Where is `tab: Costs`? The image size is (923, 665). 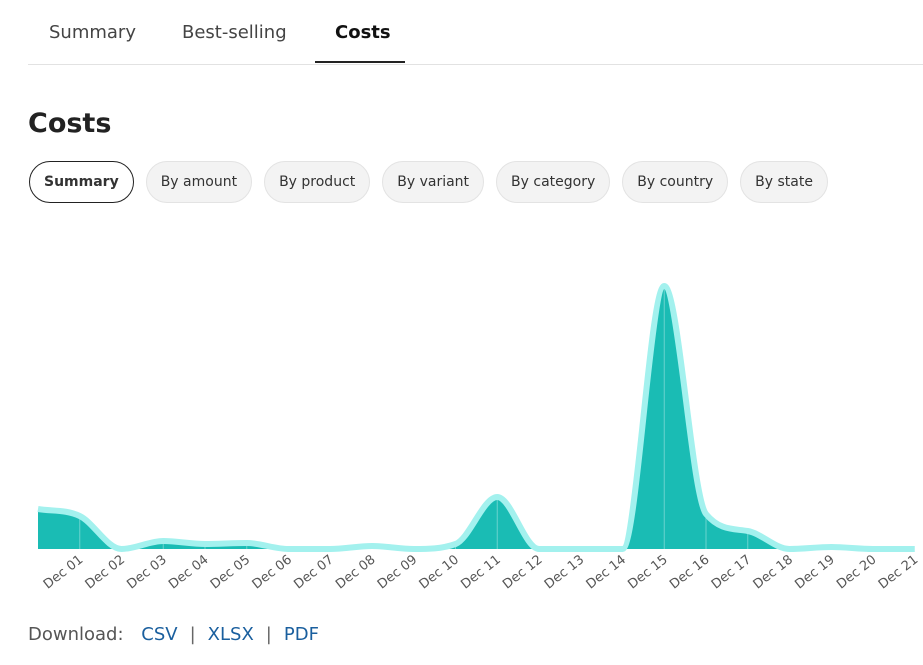
tab: Costs is located at coordinates (363, 32).